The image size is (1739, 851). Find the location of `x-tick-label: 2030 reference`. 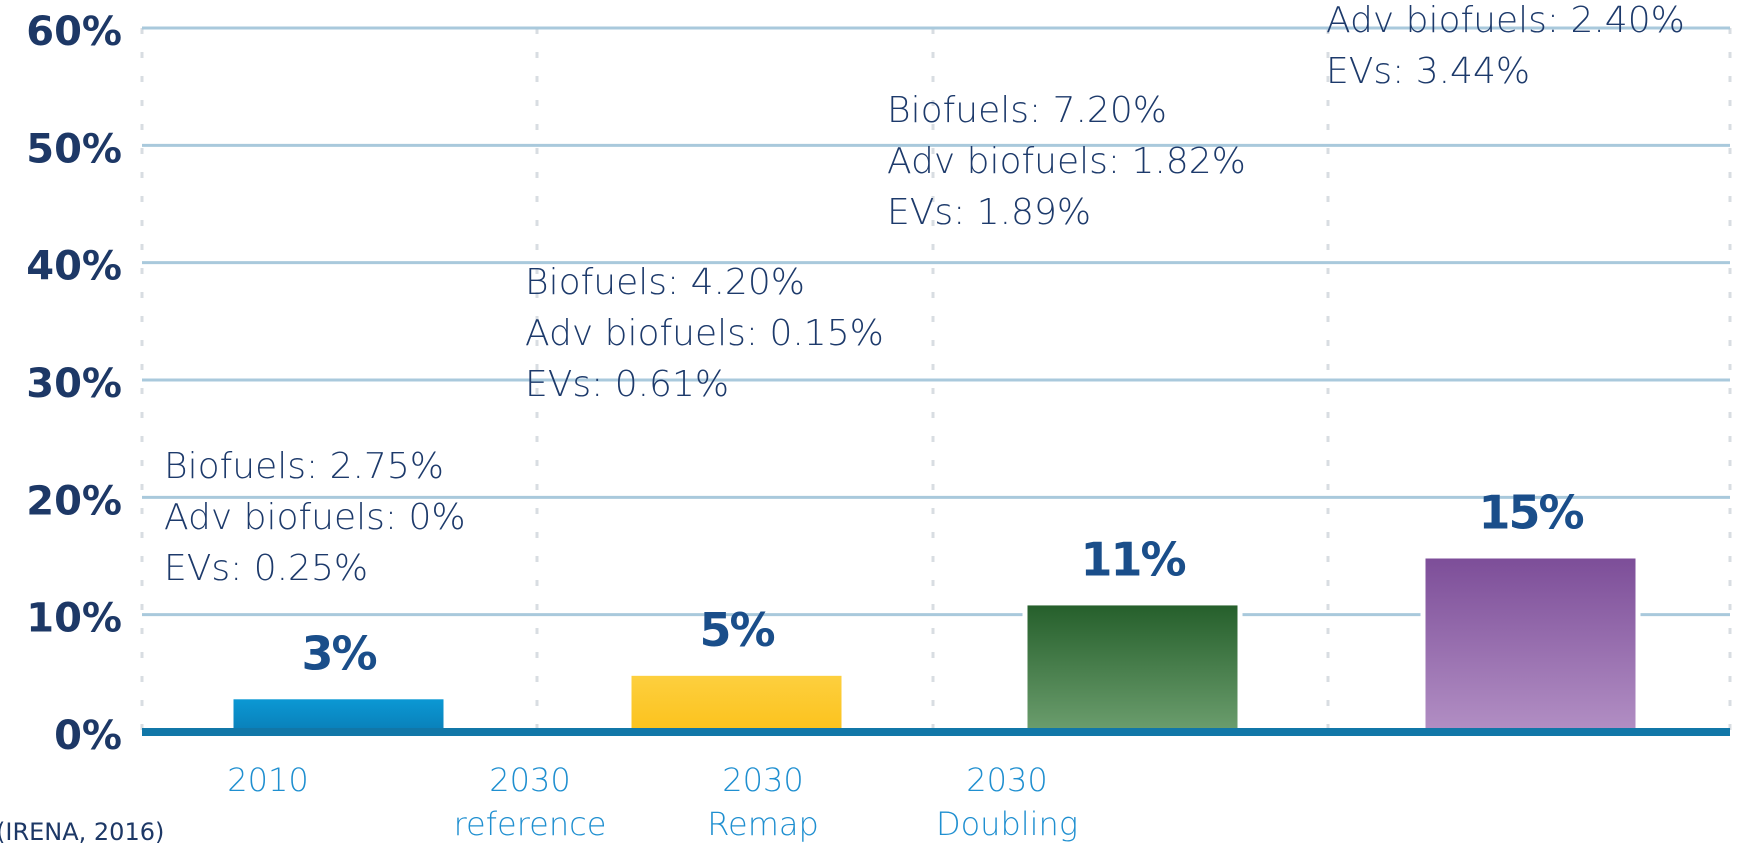

x-tick-label: 2030 reference is located at coordinates (530, 802).